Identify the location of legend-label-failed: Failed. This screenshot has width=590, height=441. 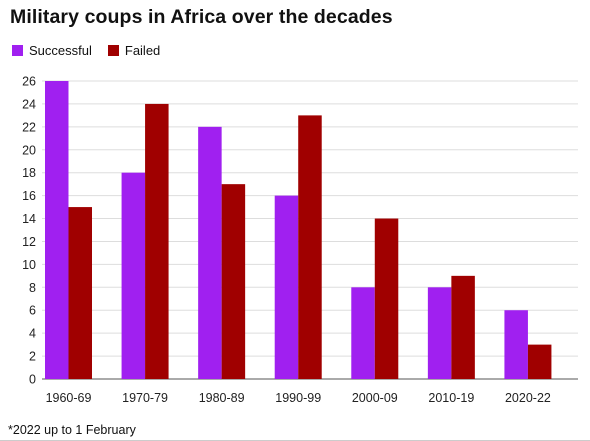
(142, 50).